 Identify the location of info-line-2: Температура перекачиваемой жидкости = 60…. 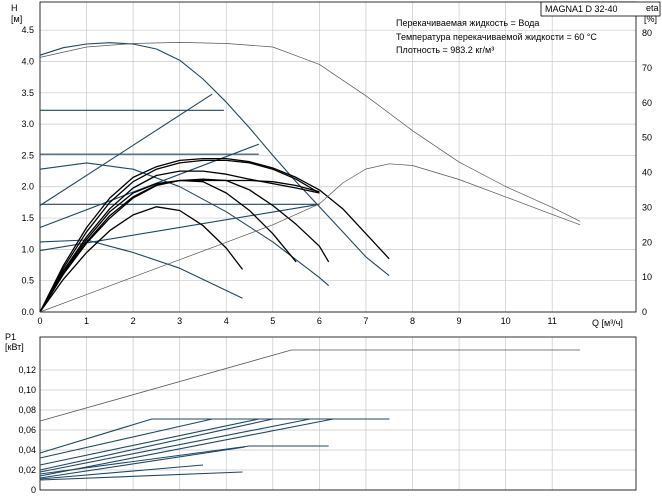
(496, 37).